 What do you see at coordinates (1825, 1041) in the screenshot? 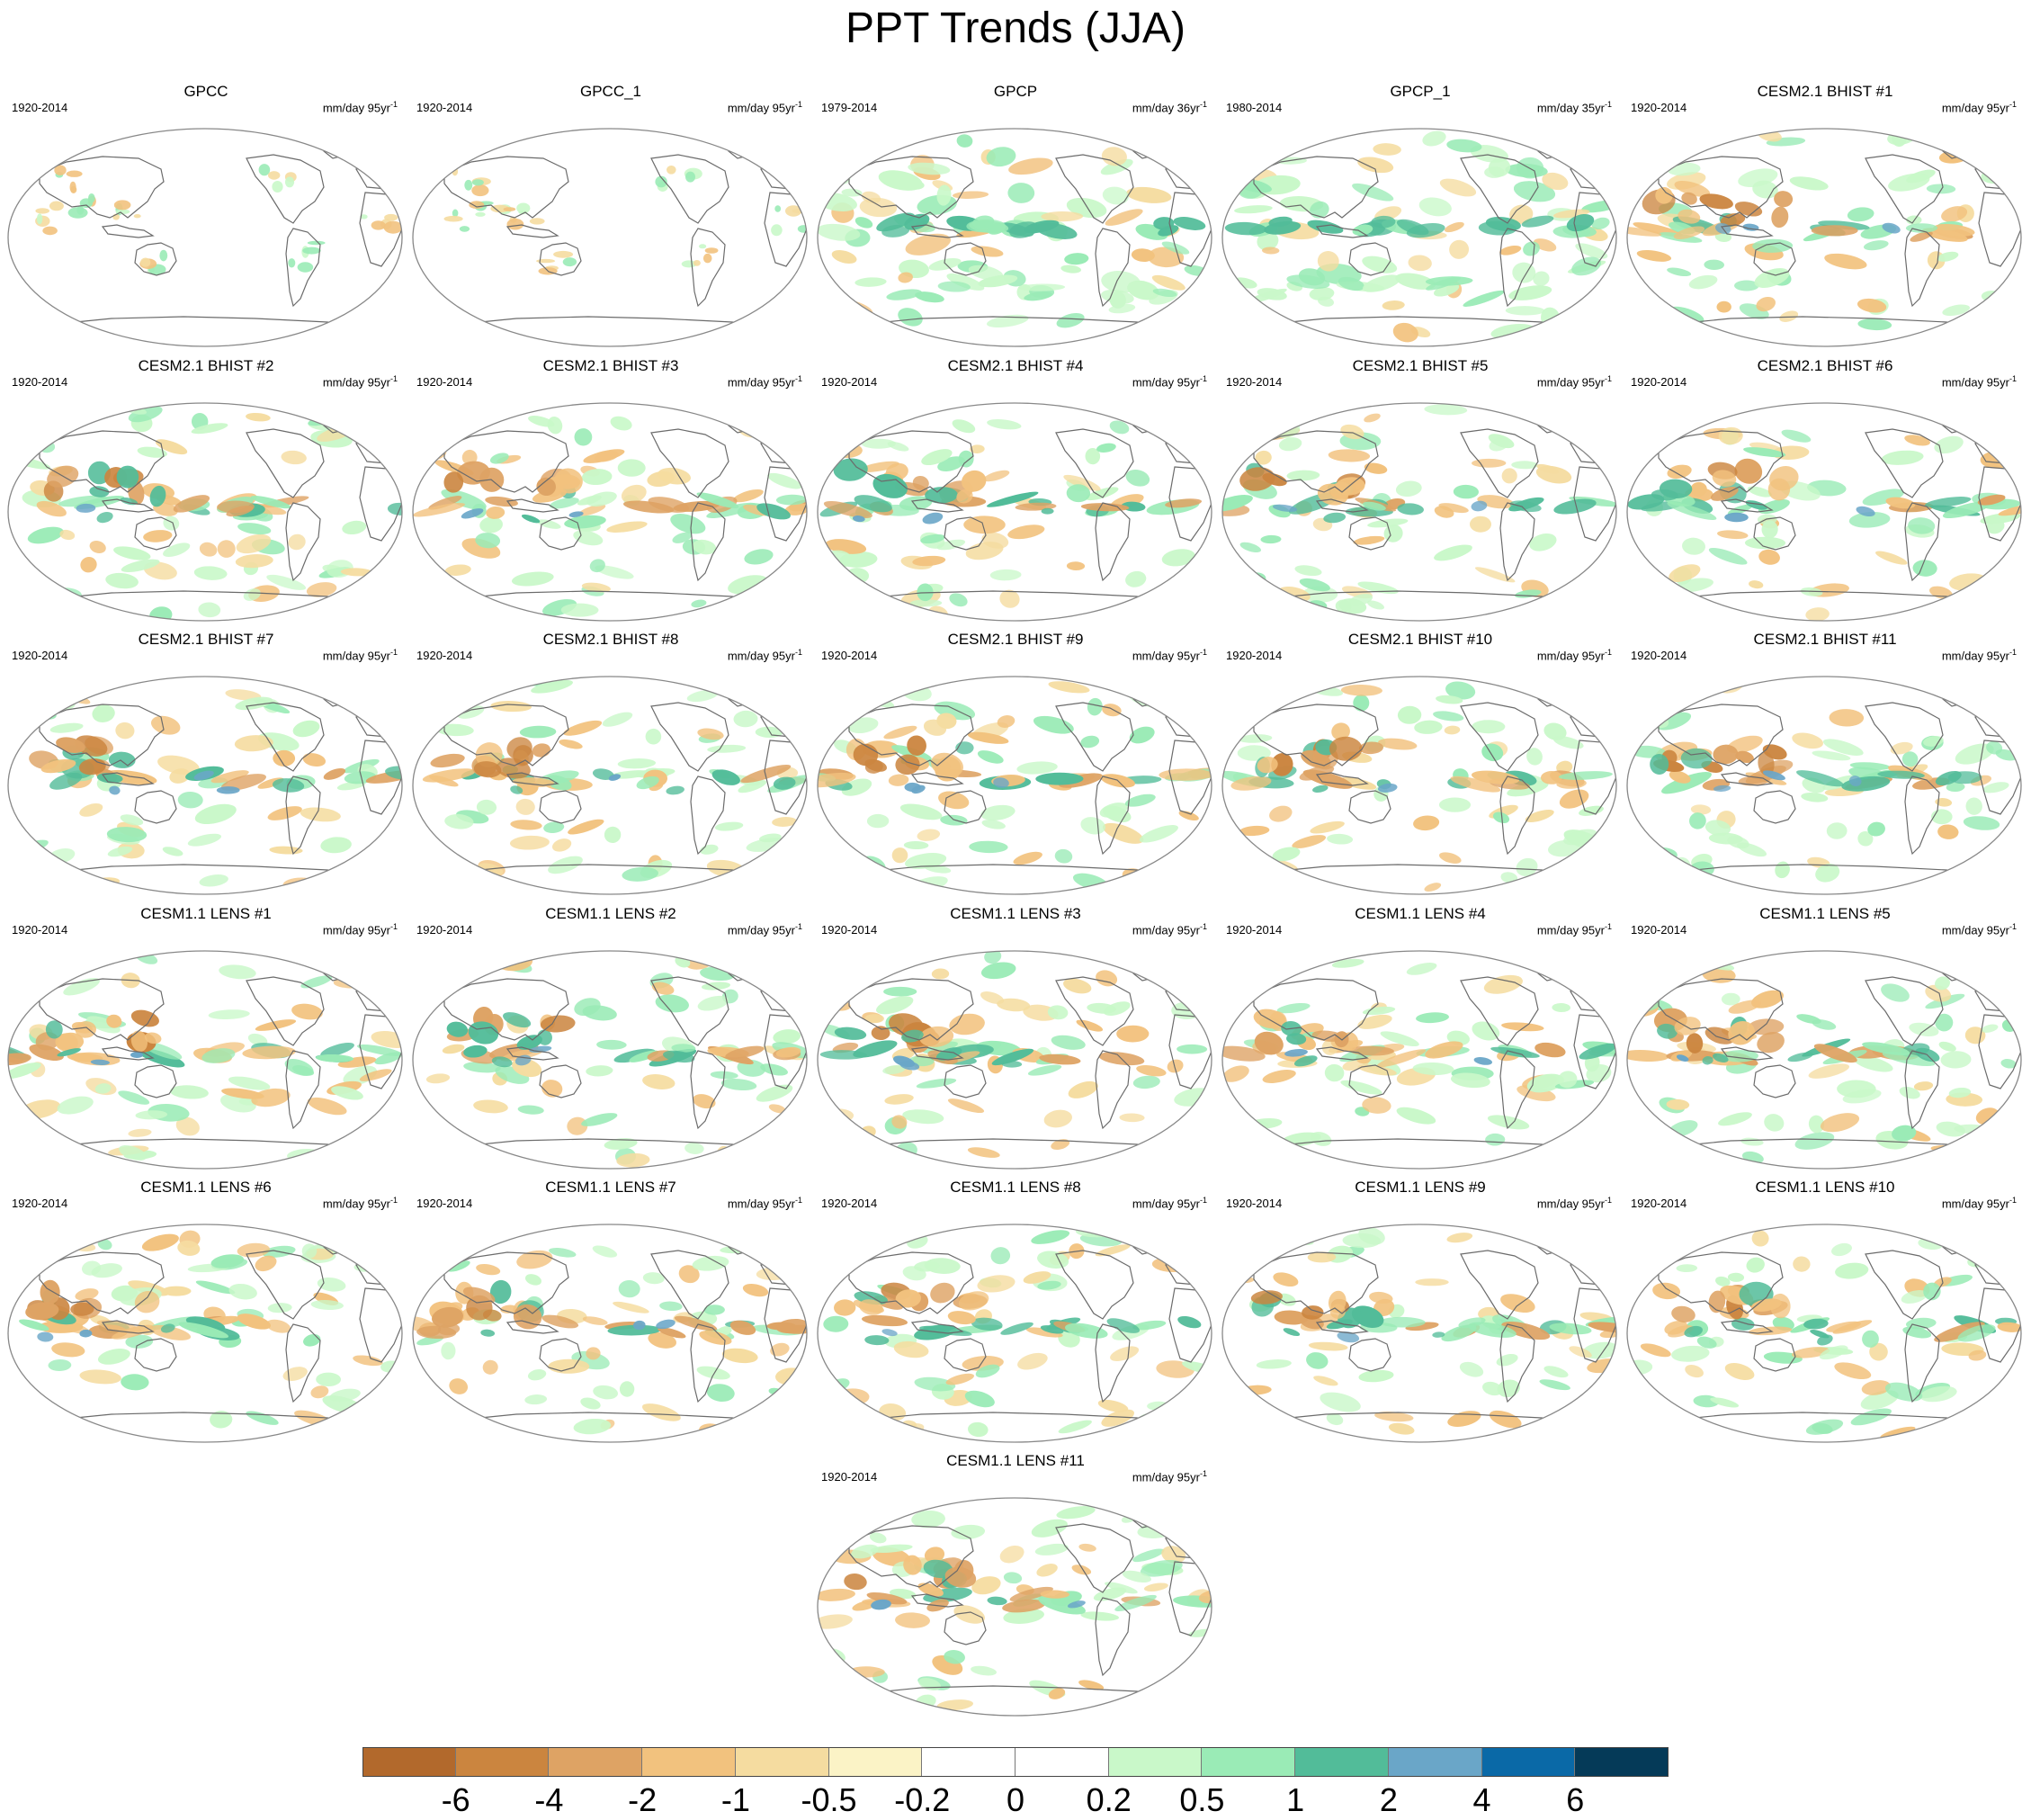
I see `map-panel: CESM1.1 LENS #5 1920-2014 mm/day 95yr-1` at bounding box center [1825, 1041].